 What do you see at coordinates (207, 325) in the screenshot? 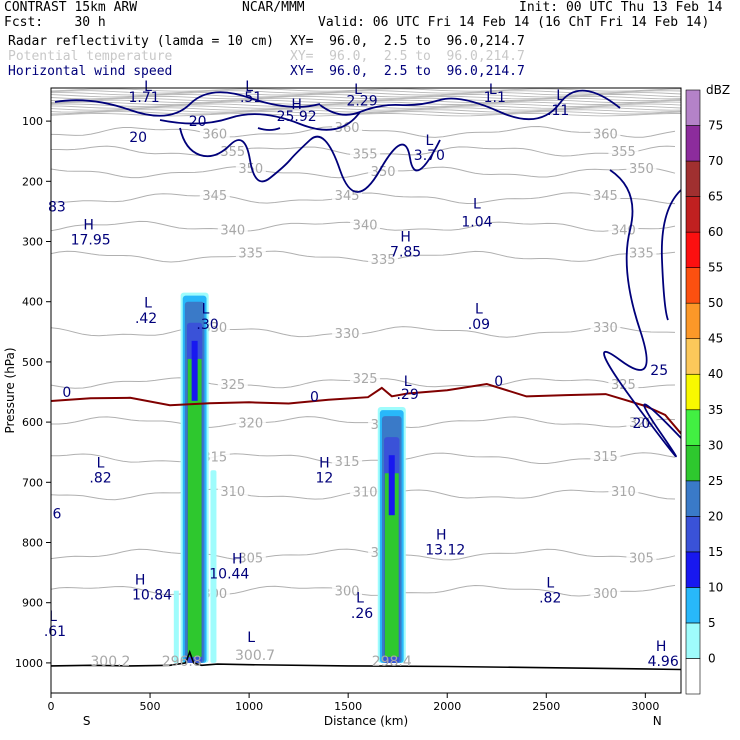
I see `extremum-label: .30` at bounding box center [207, 325].